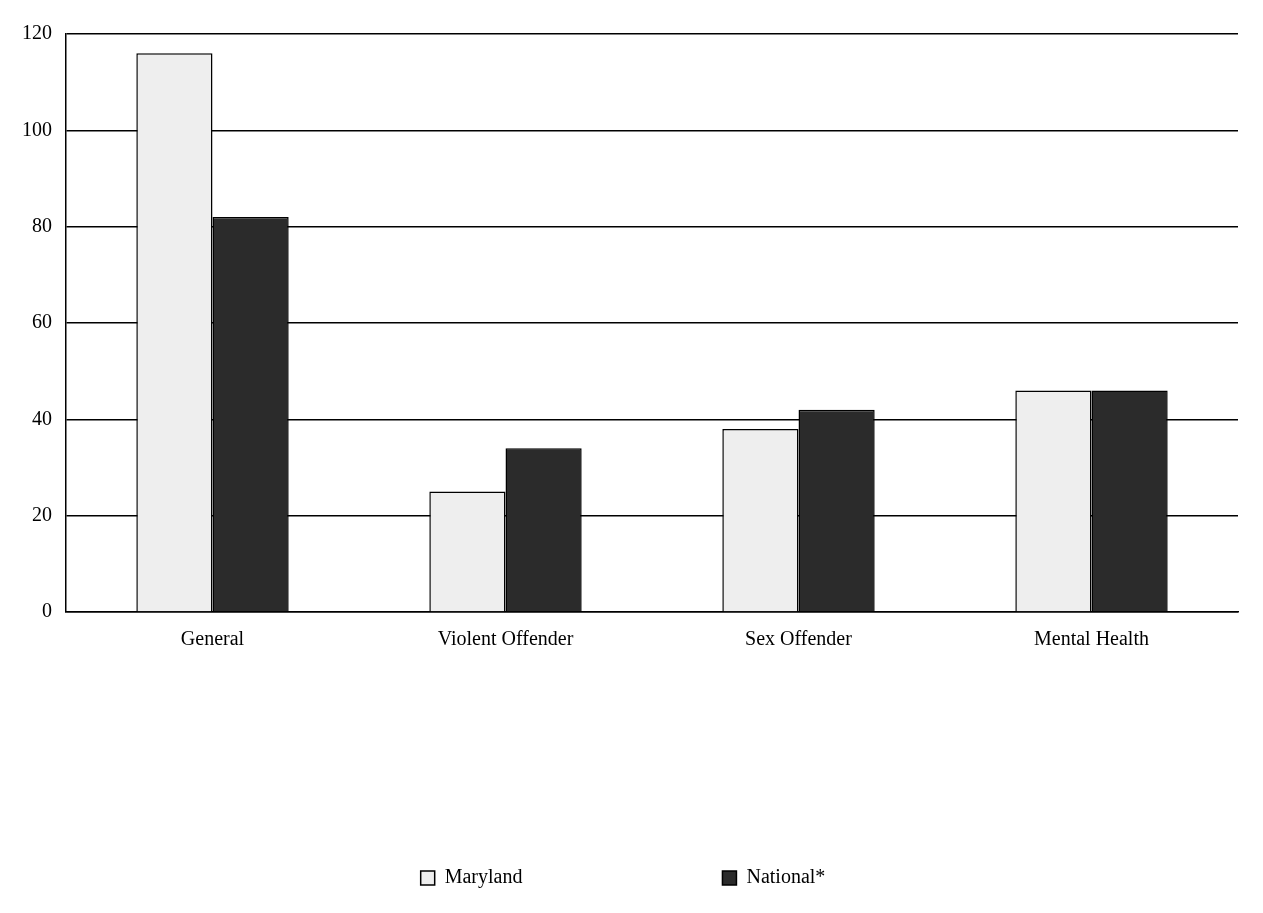 This screenshot has width=1263, height=913. Describe the element at coordinates (42, 417) in the screenshot. I see `y-tick-label: 40` at that location.